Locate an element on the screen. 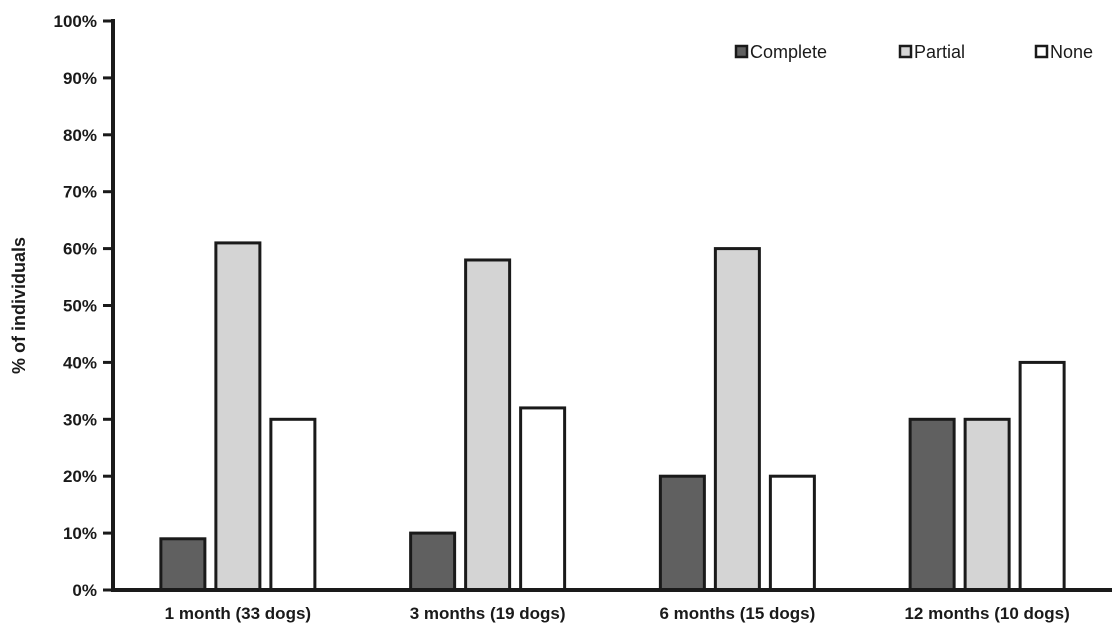 This screenshot has width=1114, height=627. legend-swatch-complete is located at coordinates (741, 51).